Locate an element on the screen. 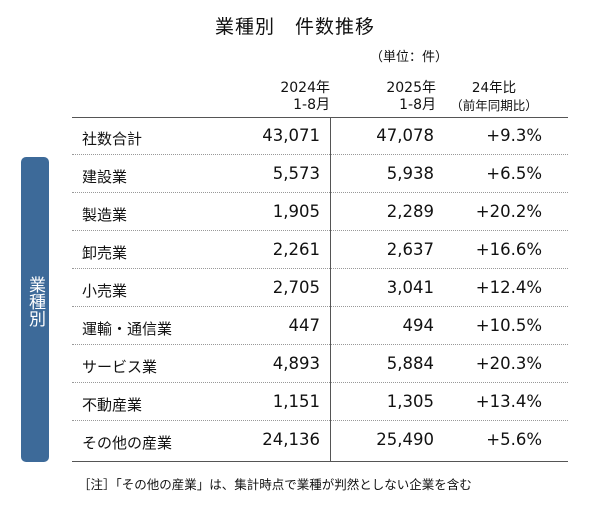 The height and width of the screenshot is (511, 590). row-name: その他の産業 is located at coordinates (127, 443).